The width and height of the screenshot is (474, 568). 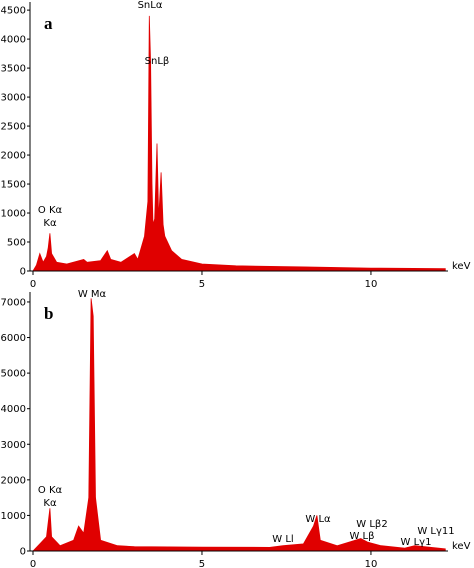 I want to click on y-tick-label: 5000, so click(x=13, y=374).